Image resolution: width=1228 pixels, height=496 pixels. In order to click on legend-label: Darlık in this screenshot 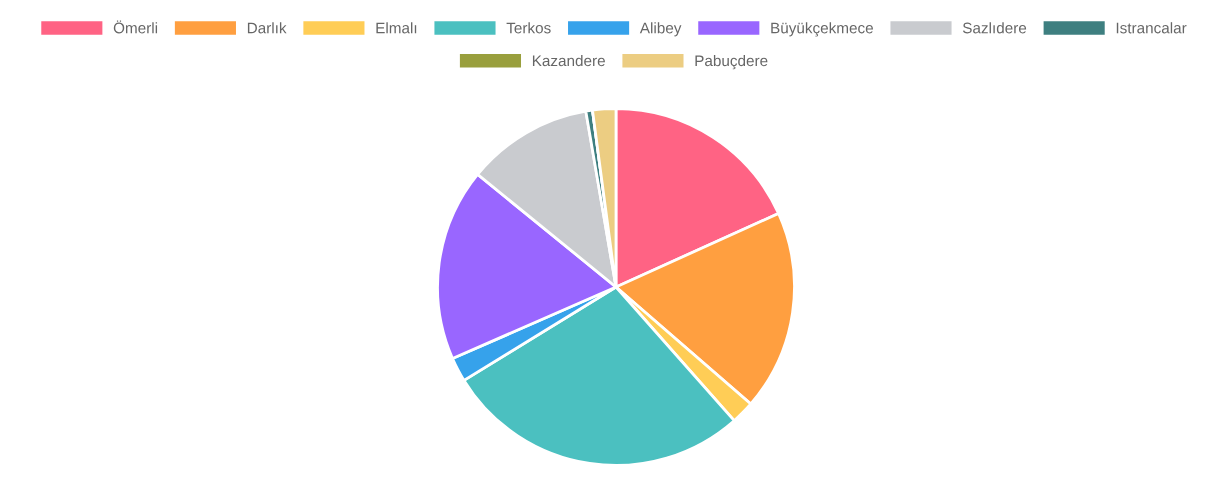, I will do `click(267, 28)`.